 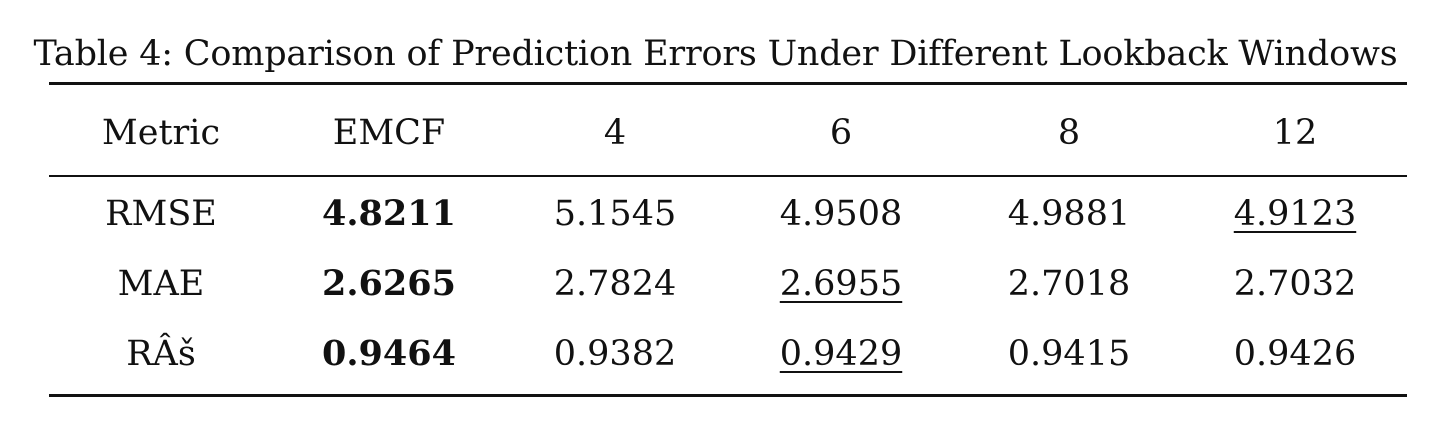 What do you see at coordinates (728, 83) in the screenshot?
I see `top-rule` at bounding box center [728, 83].